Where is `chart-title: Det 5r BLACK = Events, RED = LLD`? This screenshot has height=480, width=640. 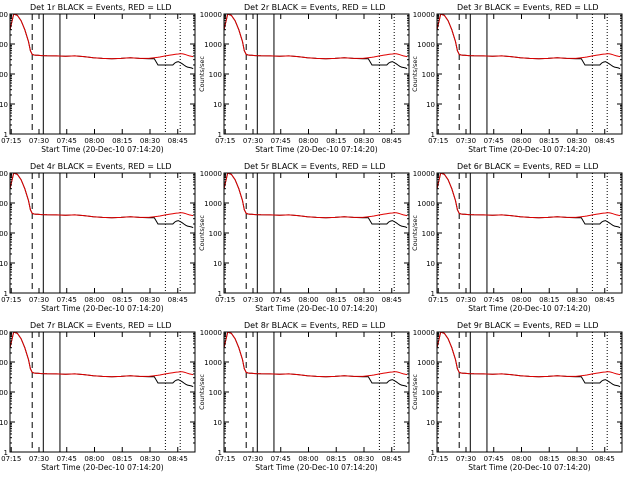
chart-title: Det 5r BLACK = Events, RED = LLD is located at coordinates (315, 166).